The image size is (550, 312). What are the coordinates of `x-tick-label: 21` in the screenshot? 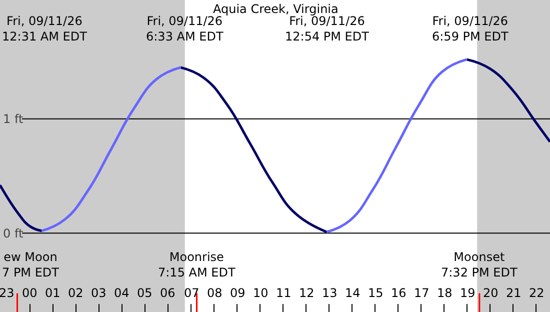 It's located at (514, 293).